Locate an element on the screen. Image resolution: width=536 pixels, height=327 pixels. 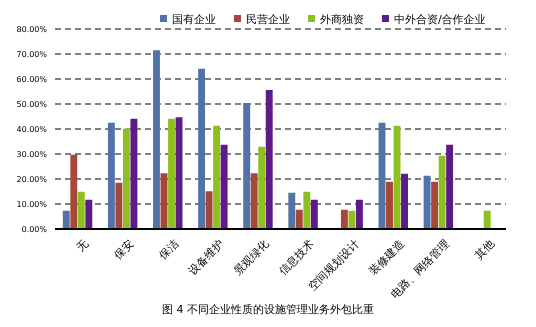
legend-label: 民营企业 is located at coordinates (268, 19).